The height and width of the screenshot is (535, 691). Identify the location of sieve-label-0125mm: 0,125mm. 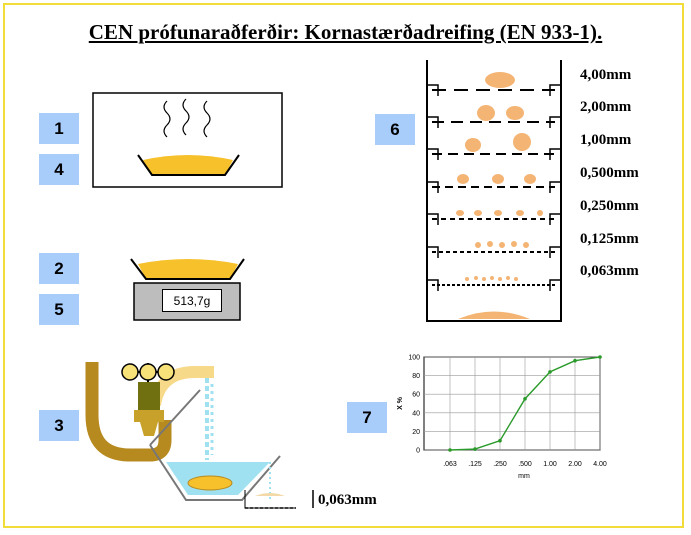
(609, 239).